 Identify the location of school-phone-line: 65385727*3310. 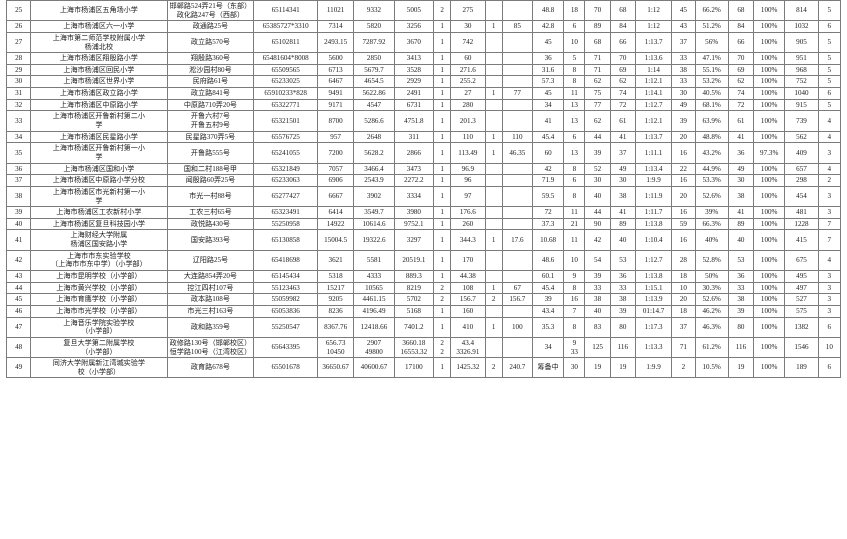
(285, 26).